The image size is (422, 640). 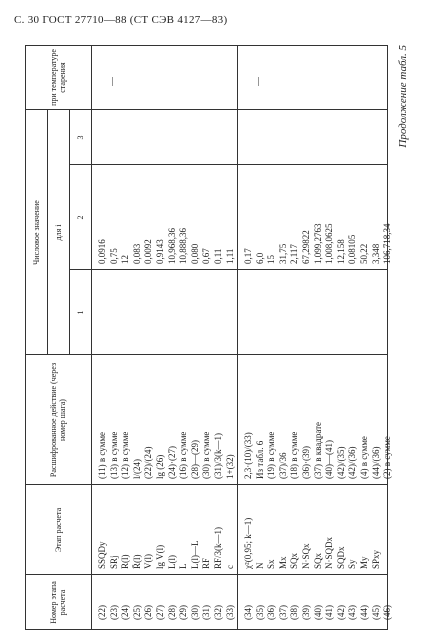 What do you see at coordinates (194, 612) in the screenshot?
I see `step-number: (30)` at bounding box center [194, 612].